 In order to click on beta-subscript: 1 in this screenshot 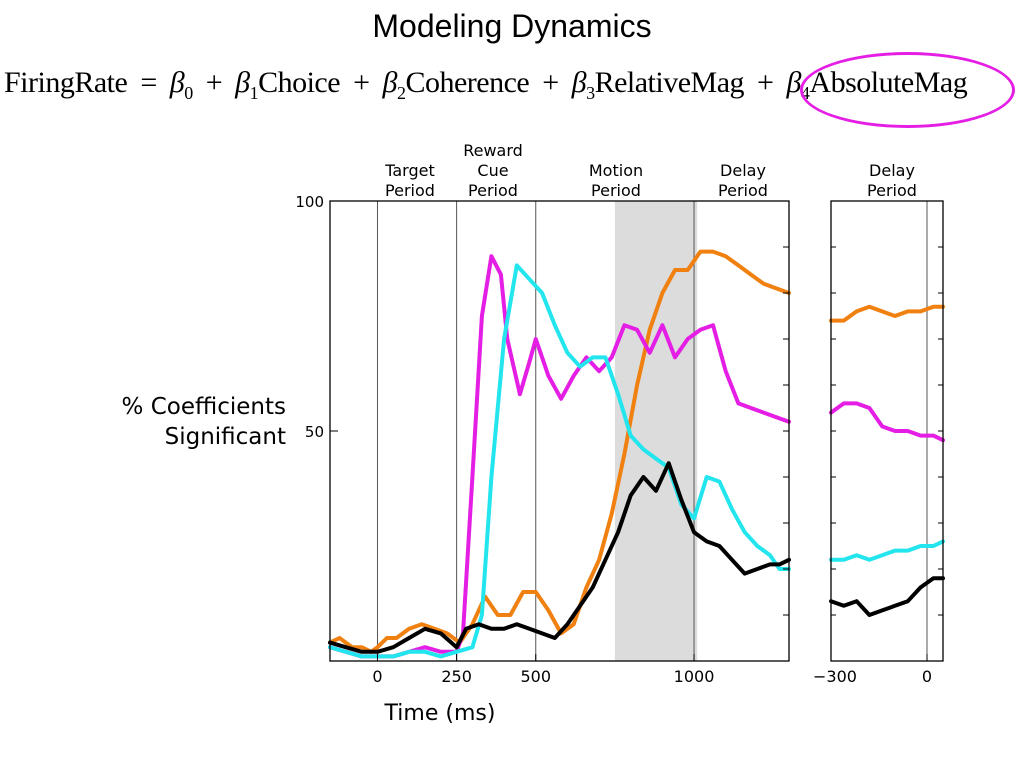, I will do `click(254, 93)`.